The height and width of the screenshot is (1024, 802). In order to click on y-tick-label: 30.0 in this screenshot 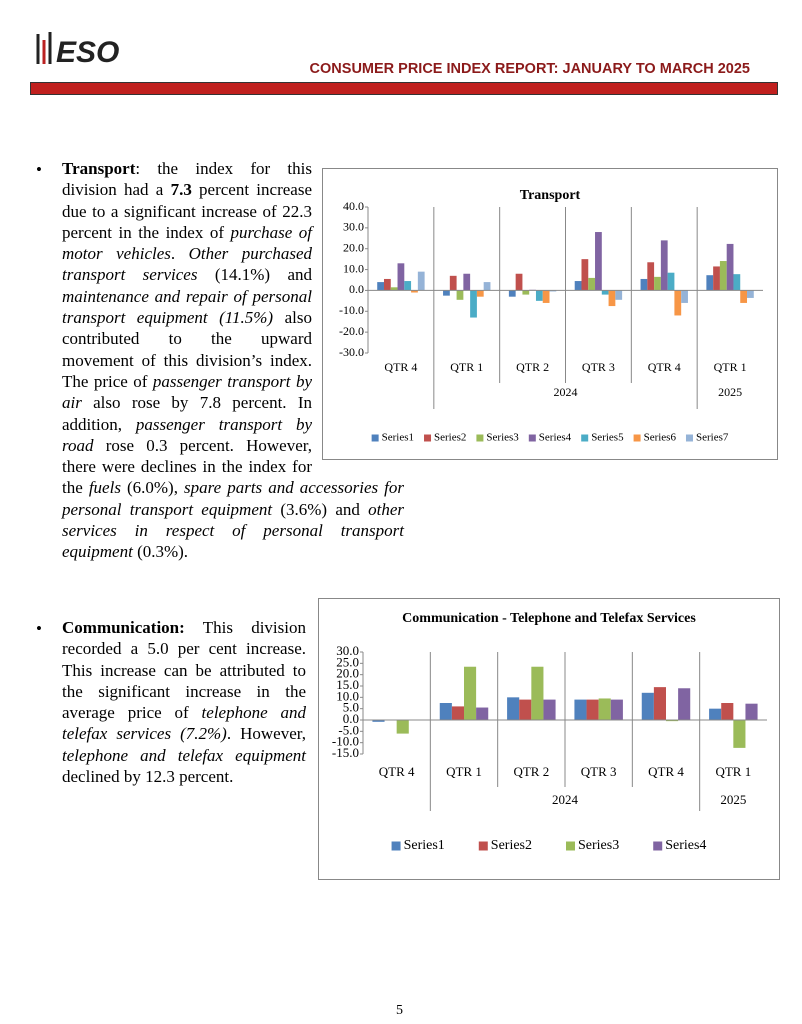, I will do `click(353, 227)`.